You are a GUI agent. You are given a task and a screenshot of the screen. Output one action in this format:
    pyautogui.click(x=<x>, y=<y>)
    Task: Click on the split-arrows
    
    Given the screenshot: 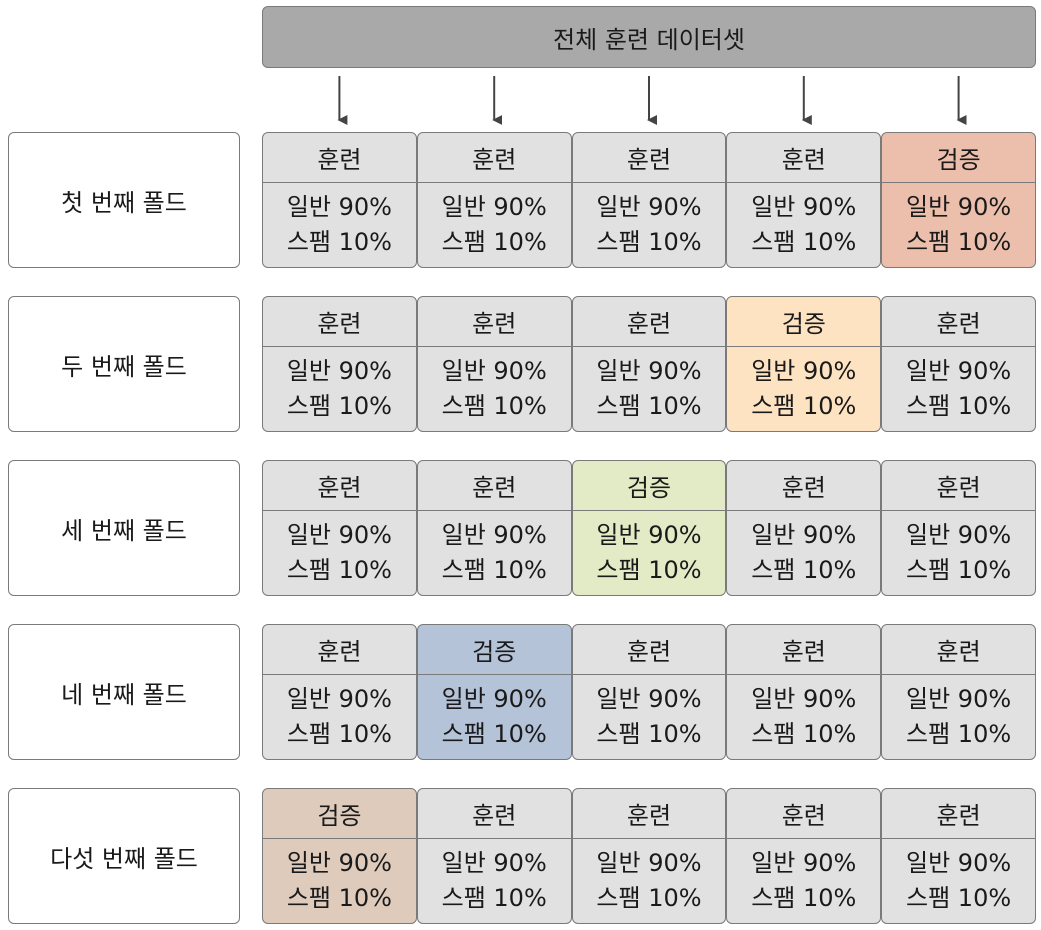 What is the action you would take?
    pyautogui.click(x=652, y=100)
    